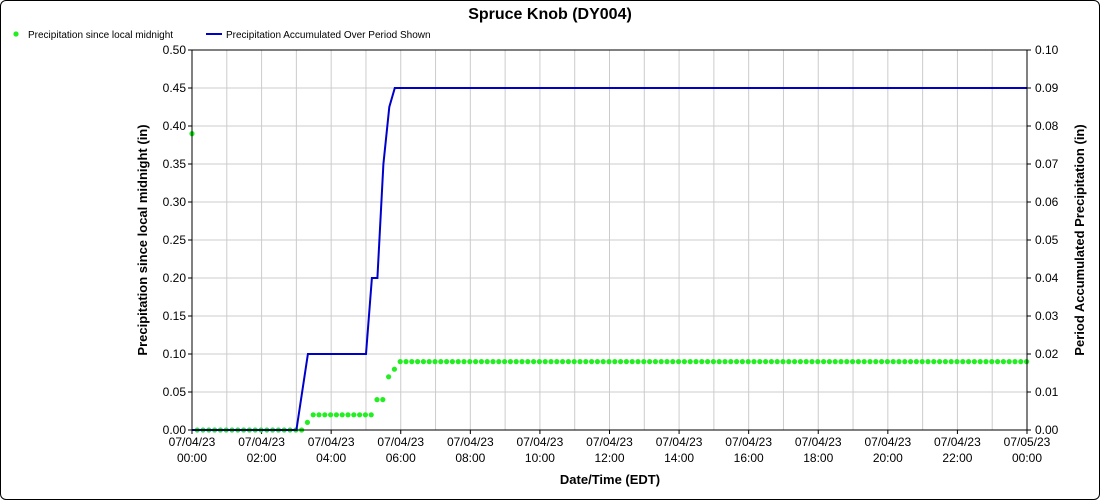 Image resolution: width=1100 pixels, height=500 pixels. I want to click on y-left-tick-label: 0.00, so click(175, 430).